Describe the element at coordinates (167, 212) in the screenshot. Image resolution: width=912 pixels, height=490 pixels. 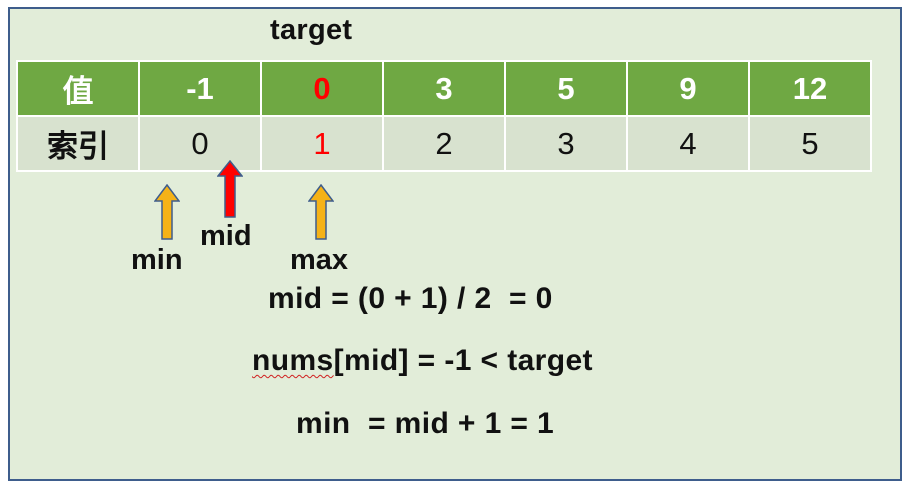
I see `min-arrow-icon` at that location.